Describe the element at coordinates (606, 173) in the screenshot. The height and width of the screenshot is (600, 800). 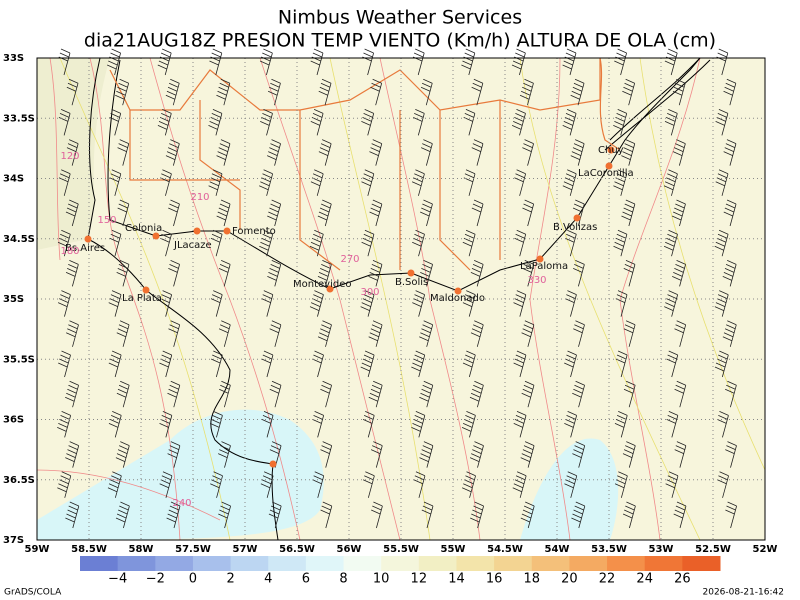
I see `city-label: LaCoronilla` at that location.